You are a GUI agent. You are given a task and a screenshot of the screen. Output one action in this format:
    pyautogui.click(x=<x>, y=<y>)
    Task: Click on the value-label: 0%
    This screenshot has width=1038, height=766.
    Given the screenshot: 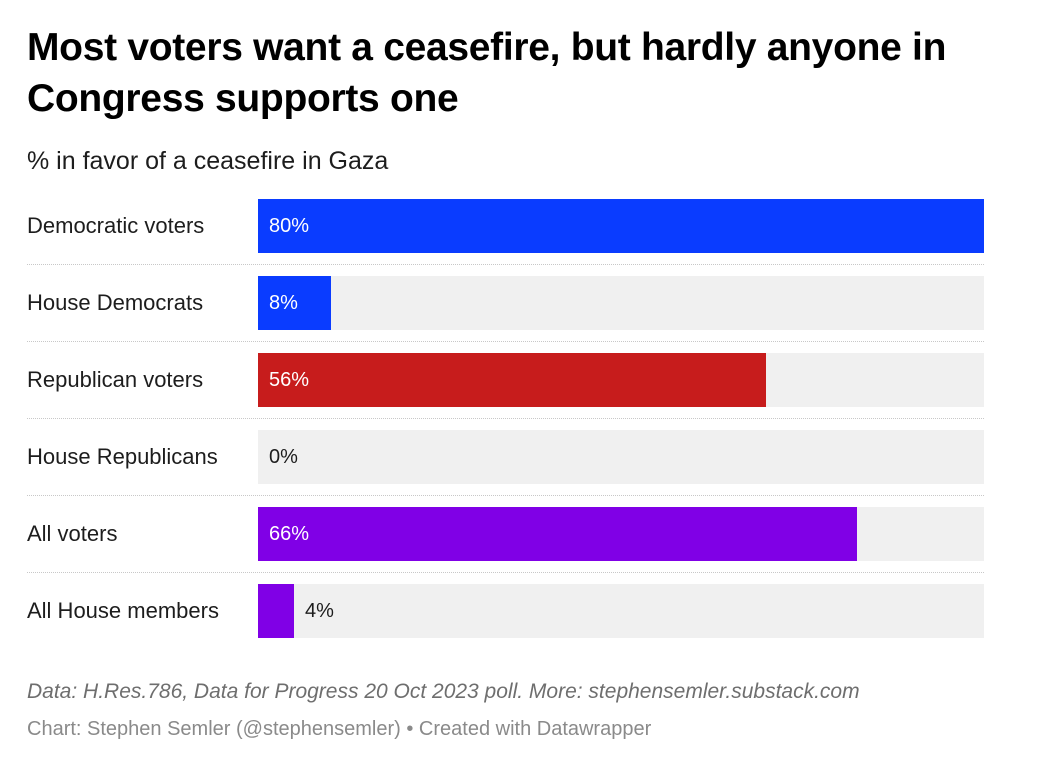 What is the action you would take?
    pyautogui.click(x=283, y=457)
    